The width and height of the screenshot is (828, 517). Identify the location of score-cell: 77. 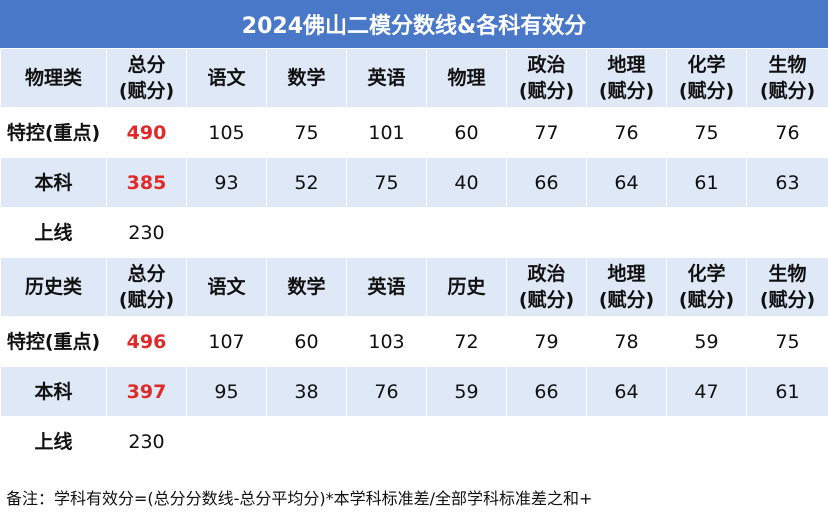
(546, 132).